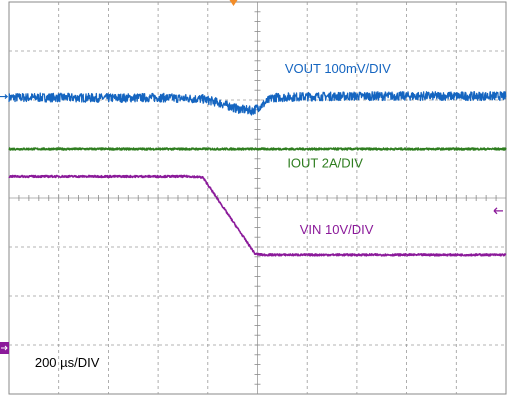 The image size is (510, 402). What do you see at coordinates (338, 68) in the screenshot?
I see `annotation-label: VOUT 100mV/DIV` at bounding box center [338, 68].